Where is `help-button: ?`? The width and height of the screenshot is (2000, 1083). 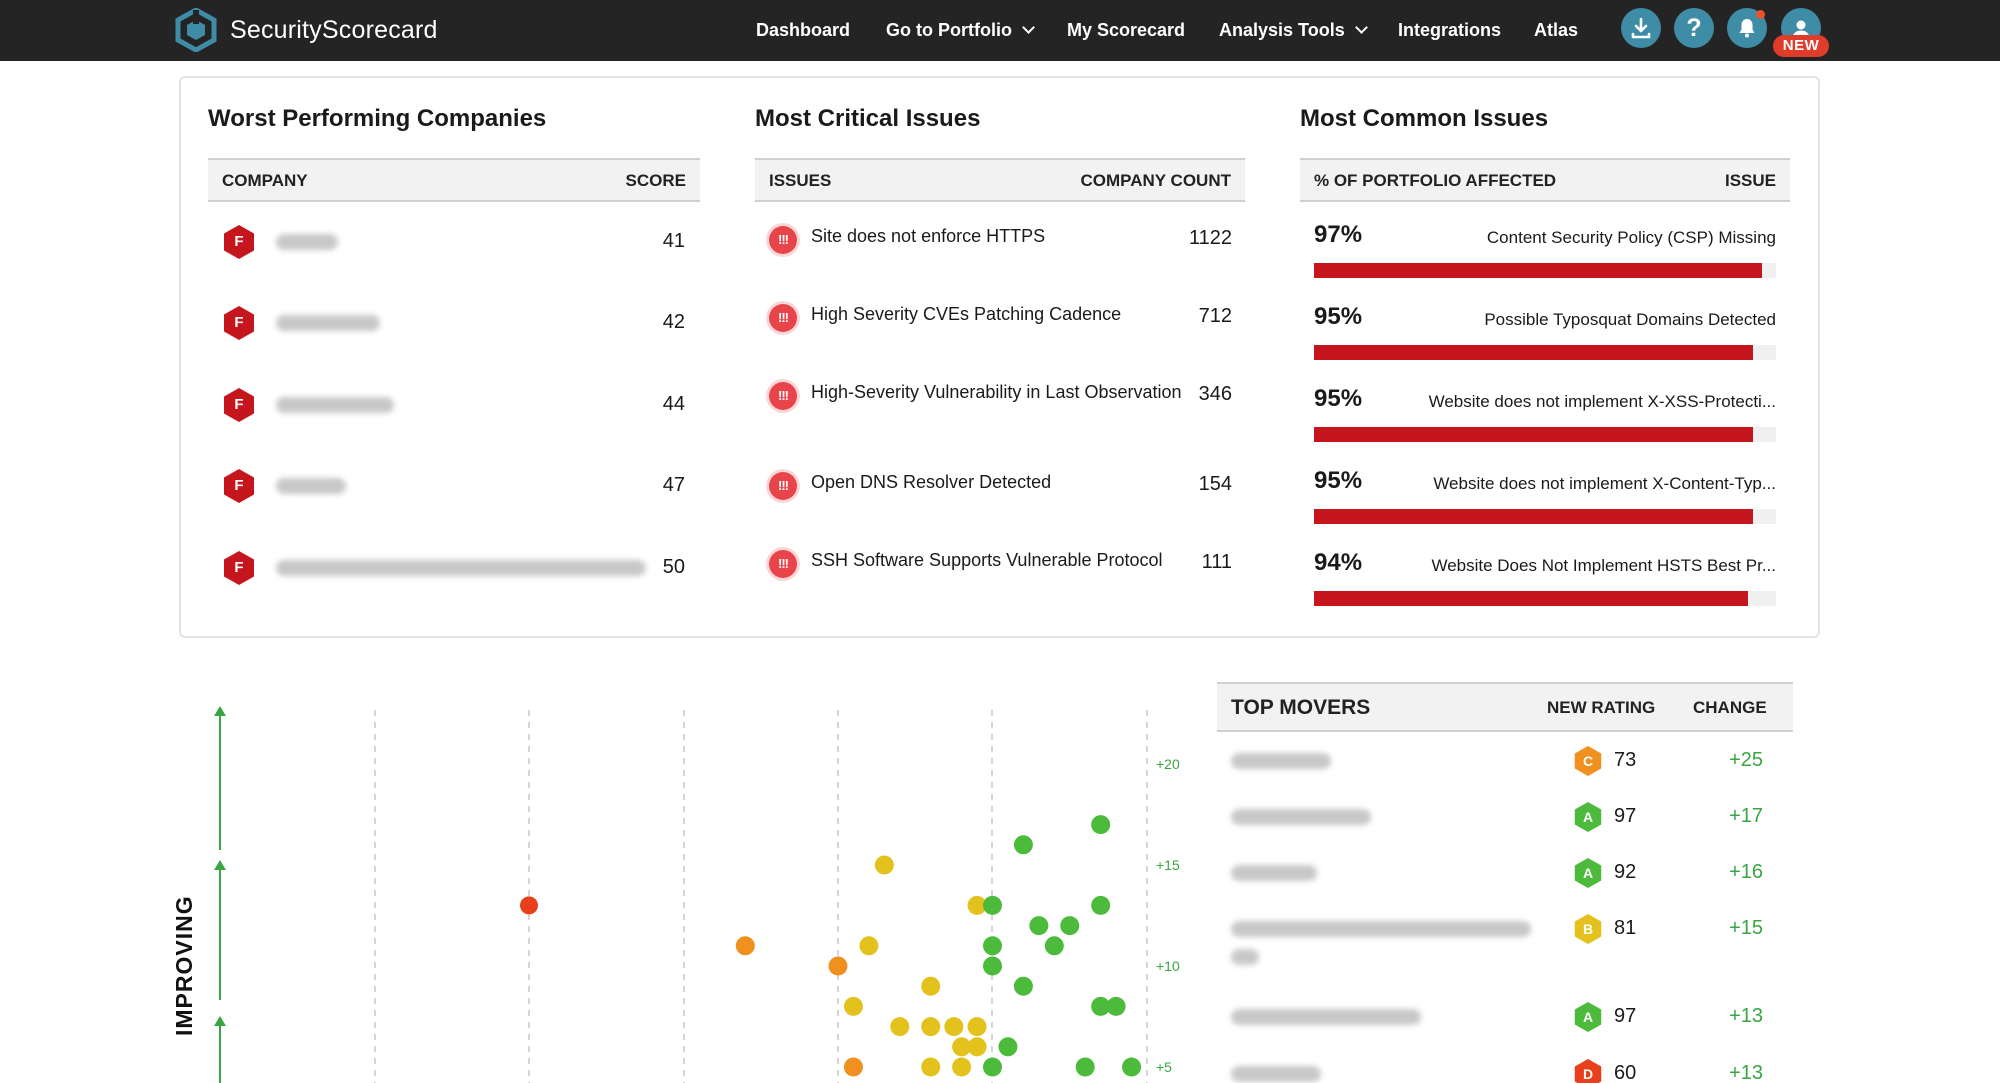 help-button: ? is located at coordinates (1694, 28).